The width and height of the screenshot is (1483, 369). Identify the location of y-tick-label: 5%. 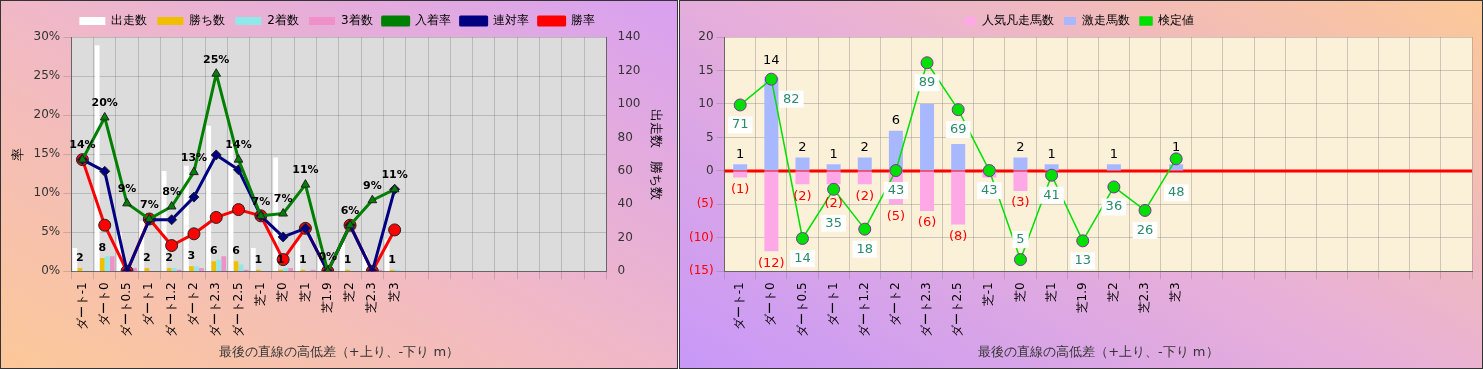
(51, 231).